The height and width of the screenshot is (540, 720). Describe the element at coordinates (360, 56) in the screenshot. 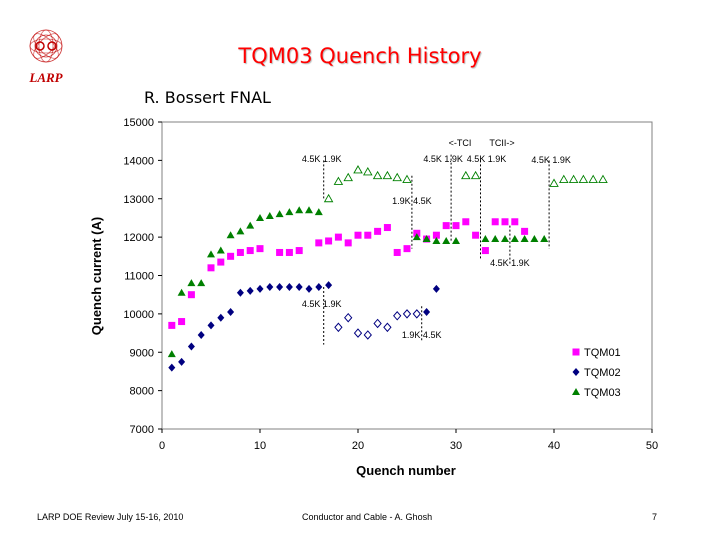

I see `slide-title: TQM03 Quench History` at that location.